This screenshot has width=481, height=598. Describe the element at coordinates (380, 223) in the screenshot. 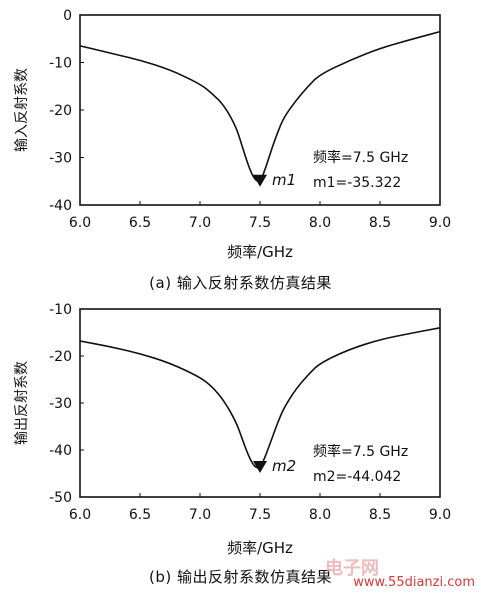

I see `panel-a-x-tick-label: 8.5` at that location.